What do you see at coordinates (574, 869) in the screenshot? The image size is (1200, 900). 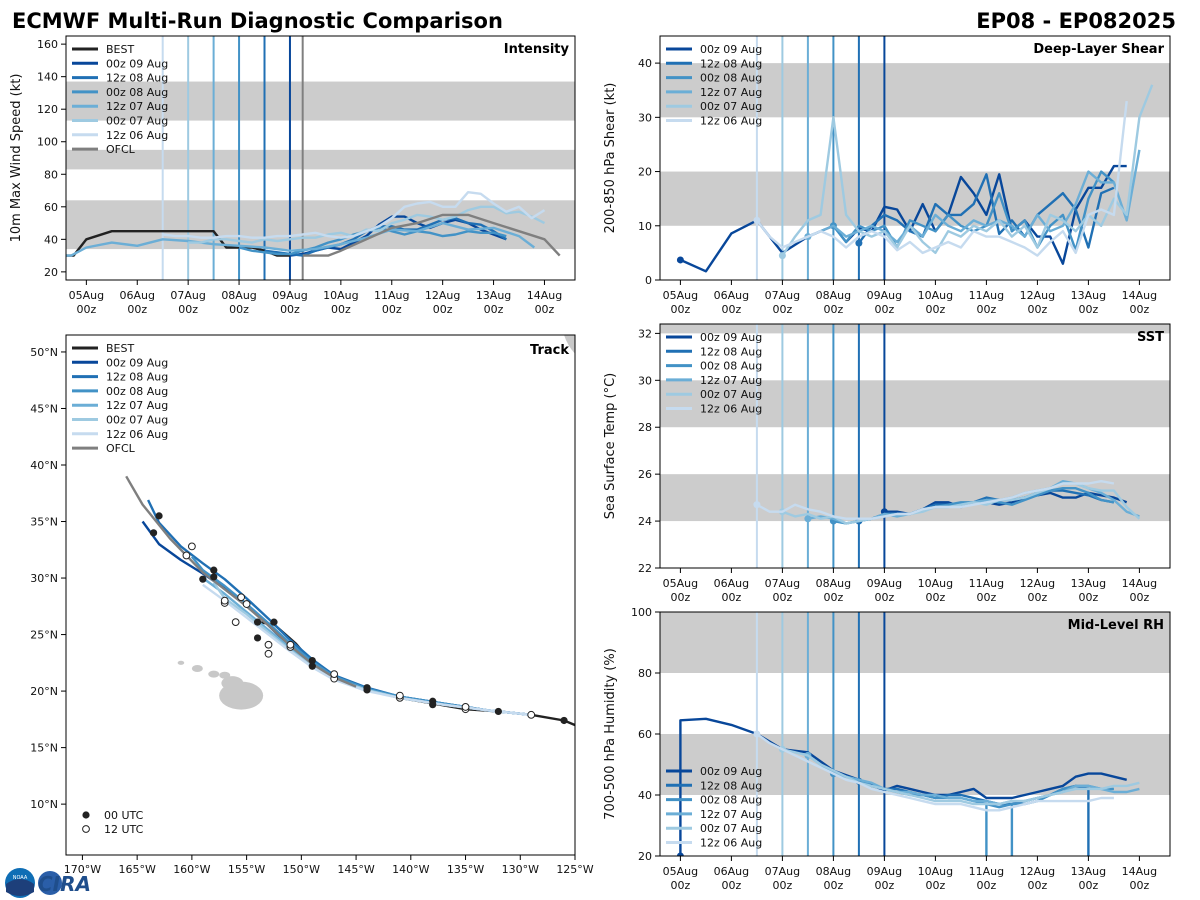 I see `x-tick-label: 125°W` at bounding box center [574, 869].